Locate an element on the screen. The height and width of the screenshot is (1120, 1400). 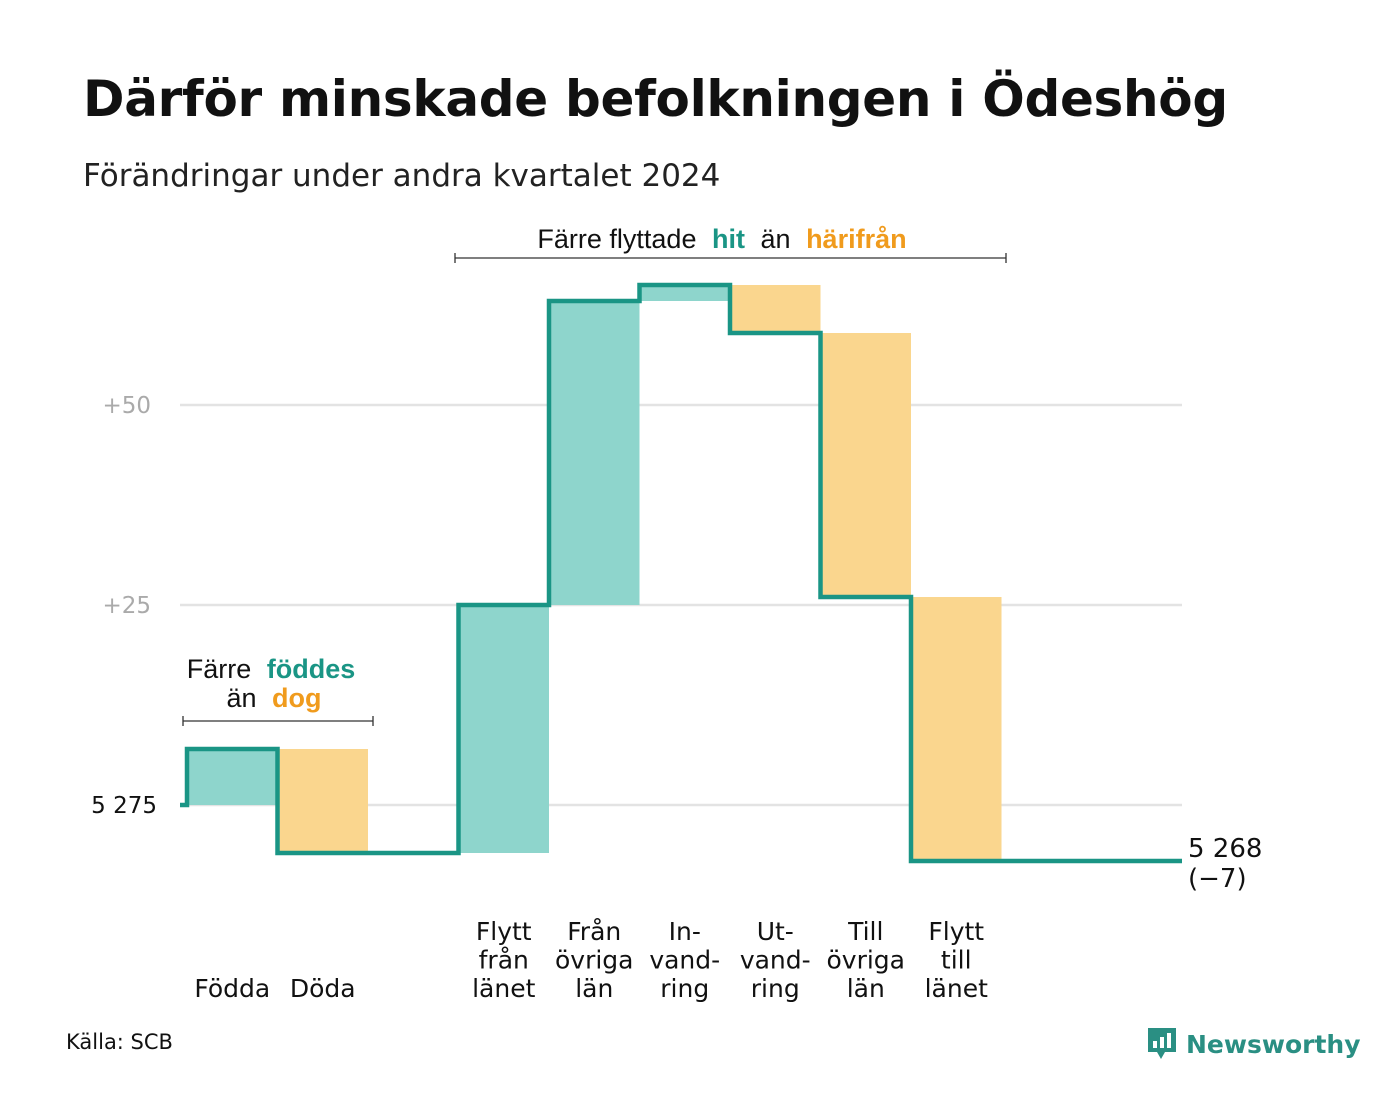
brand-logo: Newsworthy is located at coordinates (1253, 1044).